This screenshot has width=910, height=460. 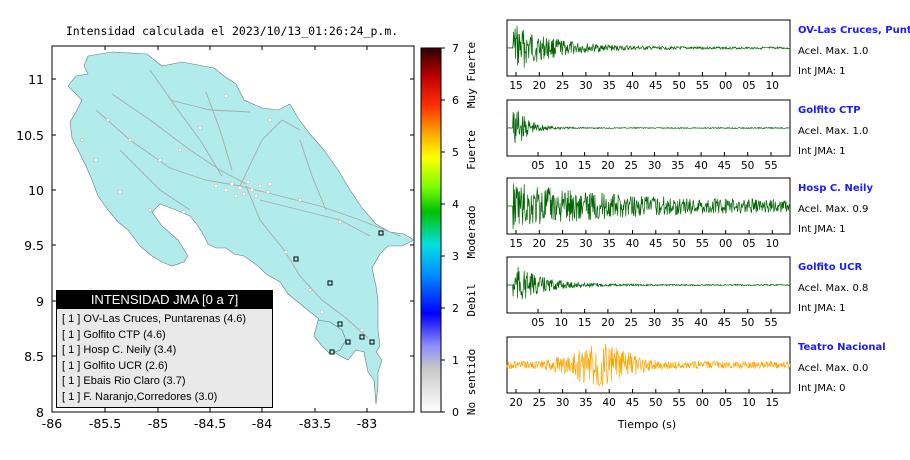 What do you see at coordinates (450, 230) in the screenshot?
I see `colorbar-ticks: 0 1 2 3 4 5 6 7` at bounding box center [450, 230].